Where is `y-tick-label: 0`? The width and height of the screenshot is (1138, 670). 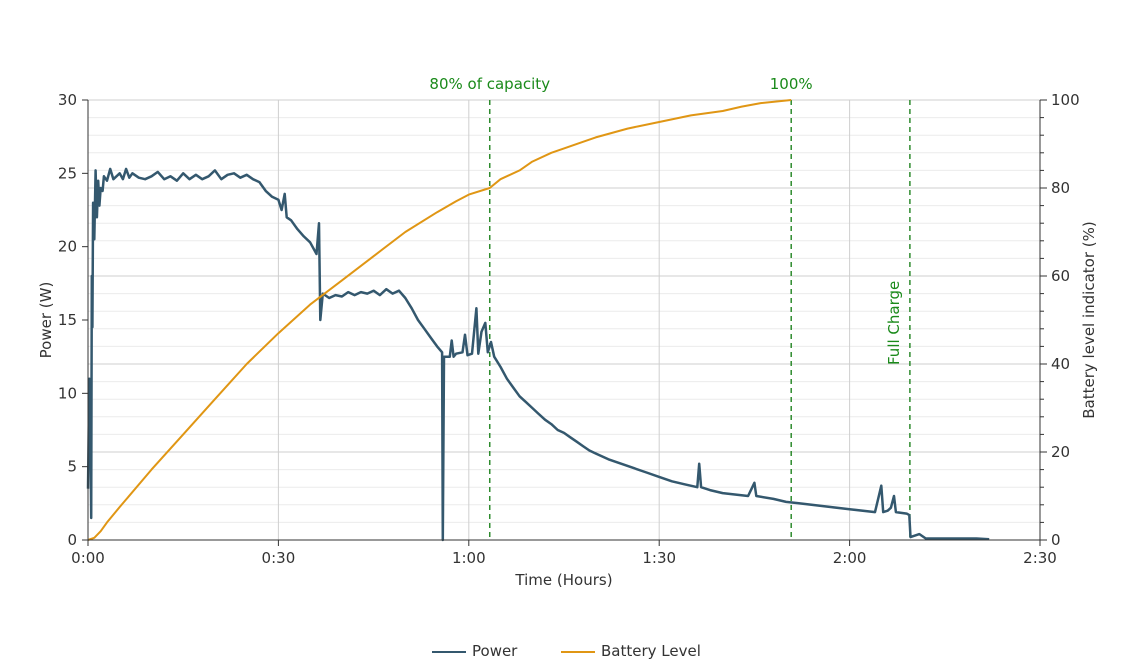
y-tick-label: 0 is located at coordinates (72, 540).